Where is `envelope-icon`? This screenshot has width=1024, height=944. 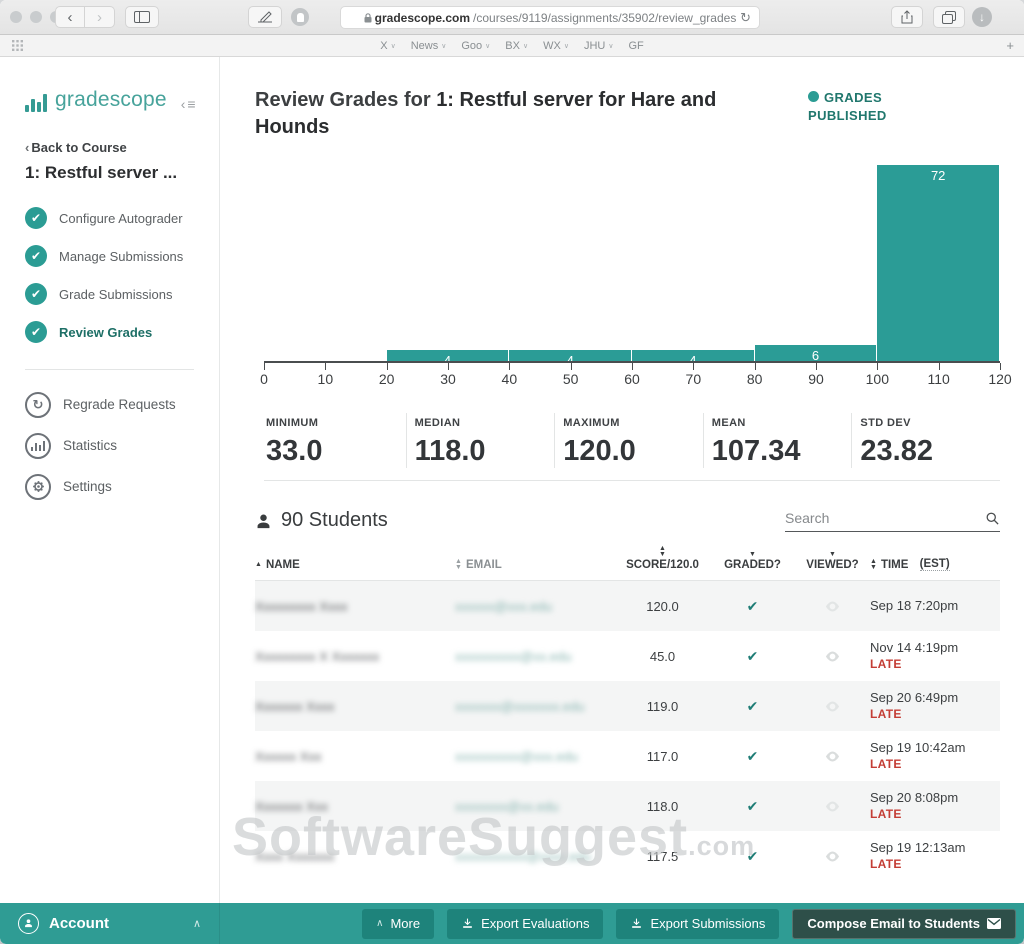 envelope-icon is located at coordinates (994, 923).